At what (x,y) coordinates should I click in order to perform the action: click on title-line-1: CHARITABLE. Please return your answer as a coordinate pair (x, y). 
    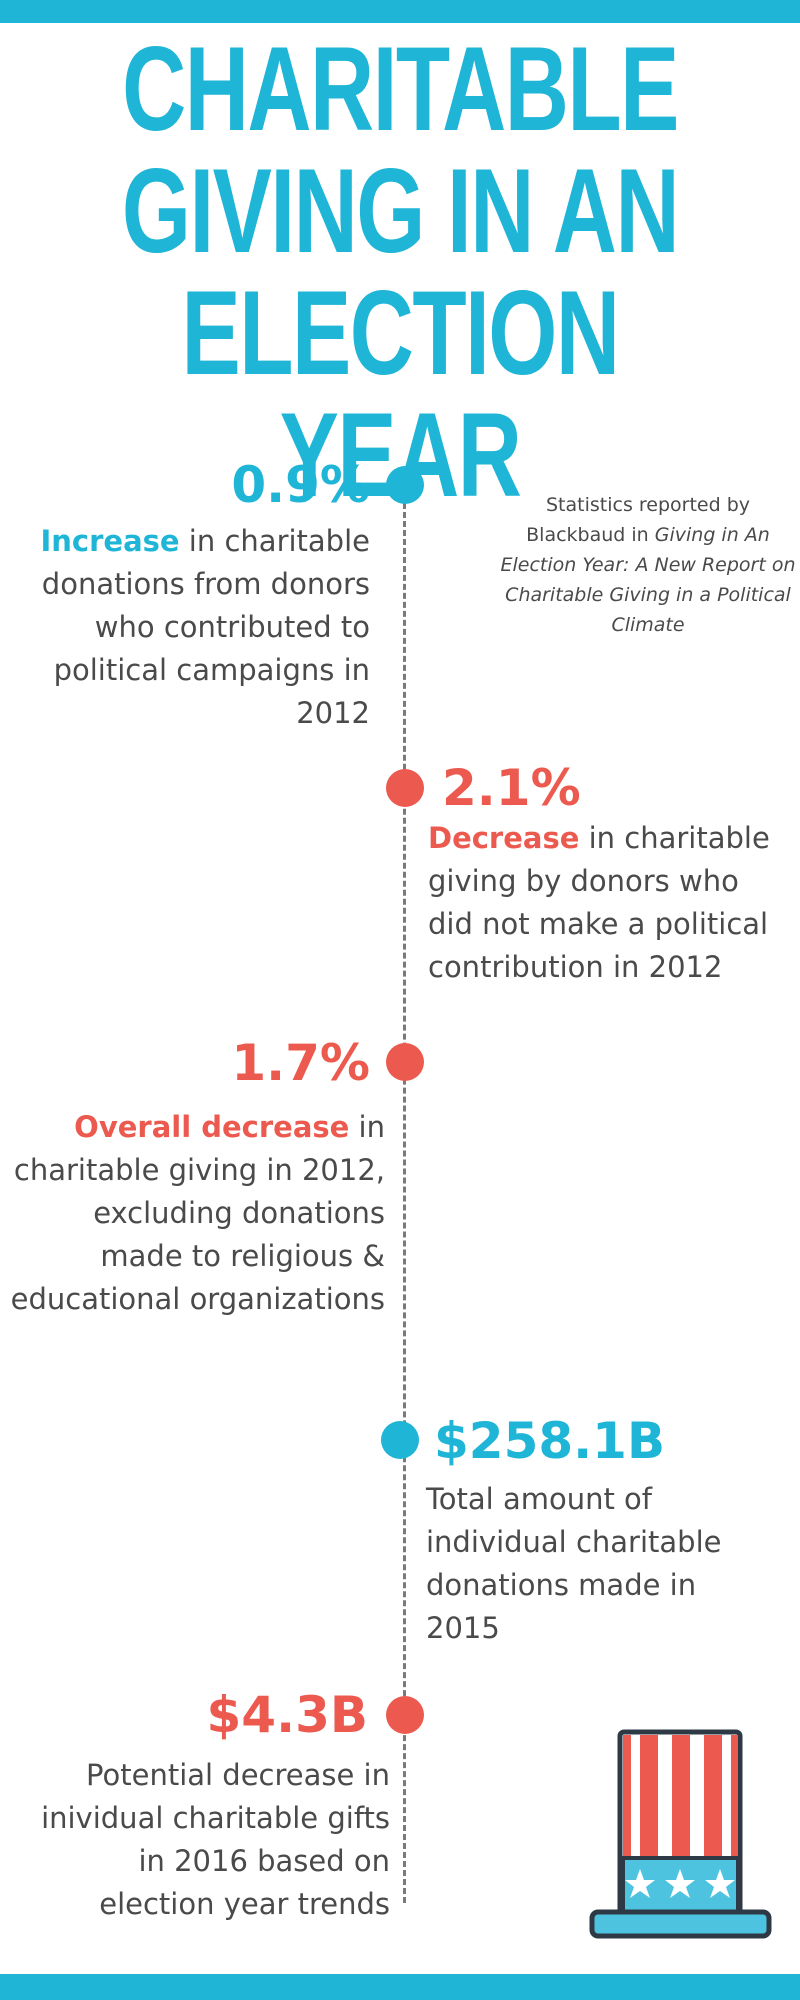
    Looking at the image, I should click on (400, 89).